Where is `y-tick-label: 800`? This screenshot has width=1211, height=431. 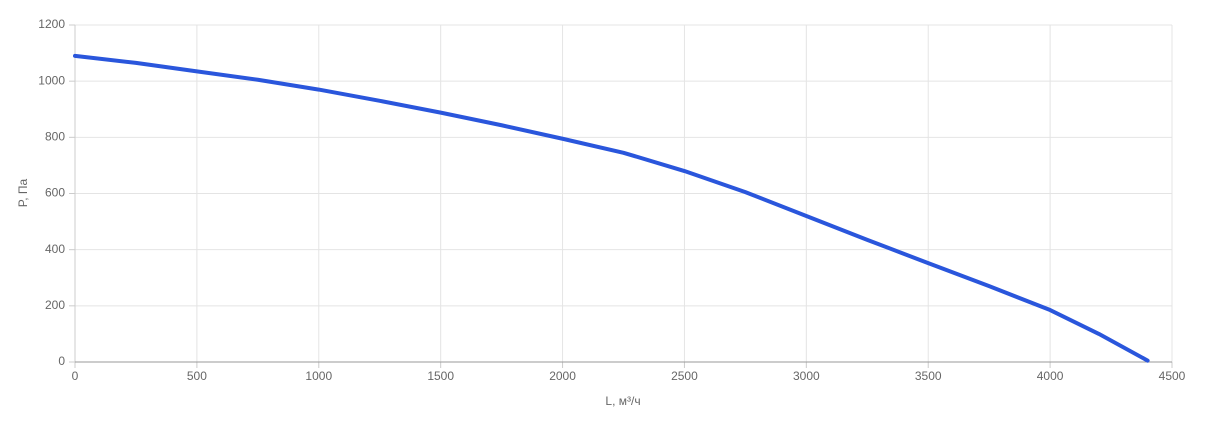
y-tick-label: 800 is located at coordinates (55, 137).